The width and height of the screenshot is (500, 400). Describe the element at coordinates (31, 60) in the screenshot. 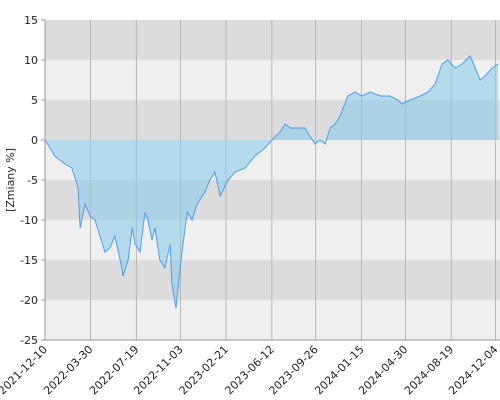

I see `y-tick-label: 10` at that location.